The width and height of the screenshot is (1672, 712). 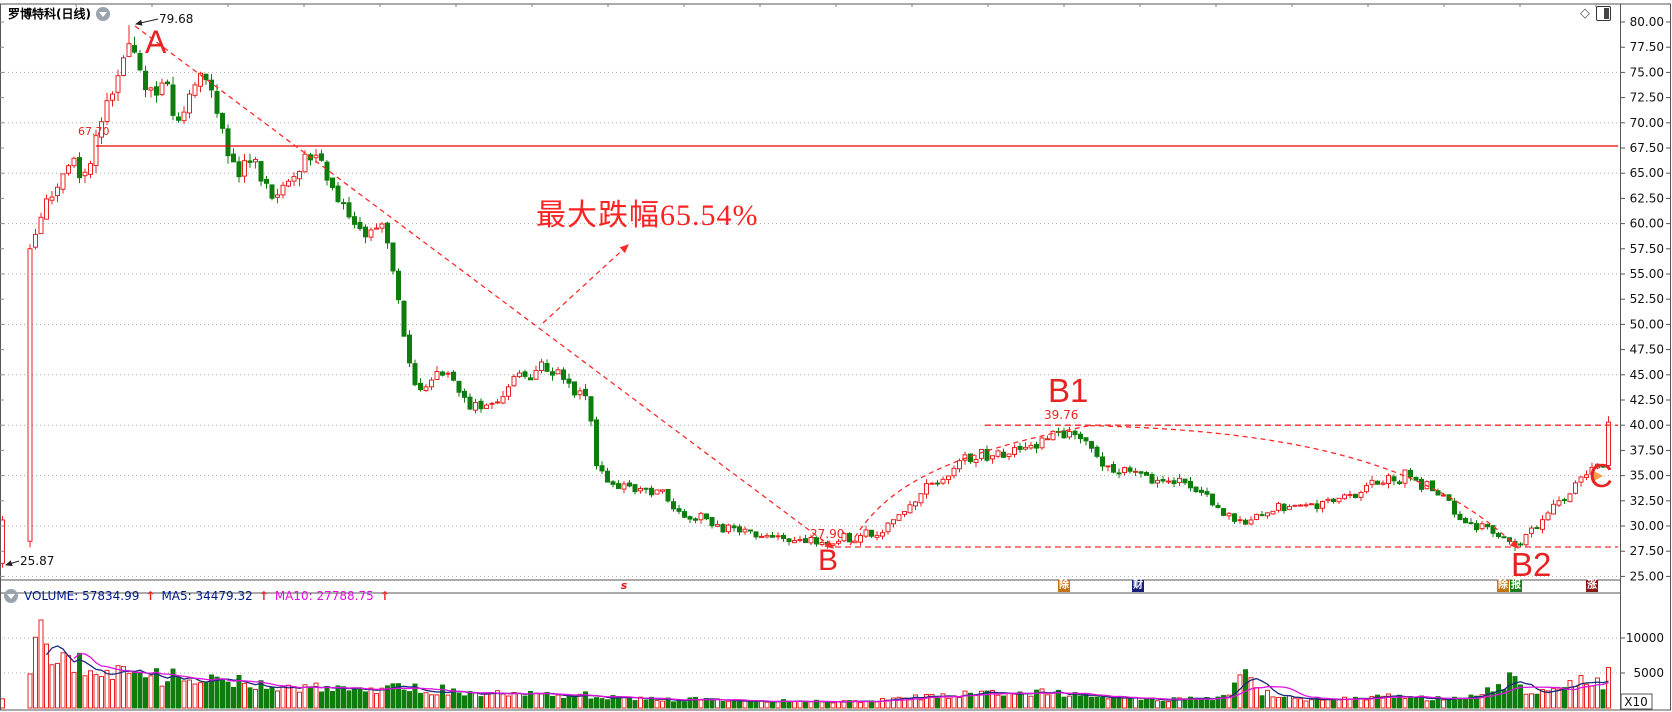 I want to click on price-axis-label: 62.50, so click(x=1647, y=198).